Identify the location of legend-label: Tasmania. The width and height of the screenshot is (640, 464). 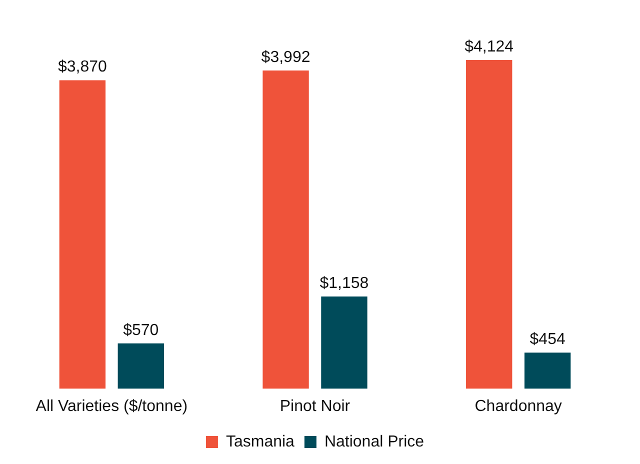
(260, 441).